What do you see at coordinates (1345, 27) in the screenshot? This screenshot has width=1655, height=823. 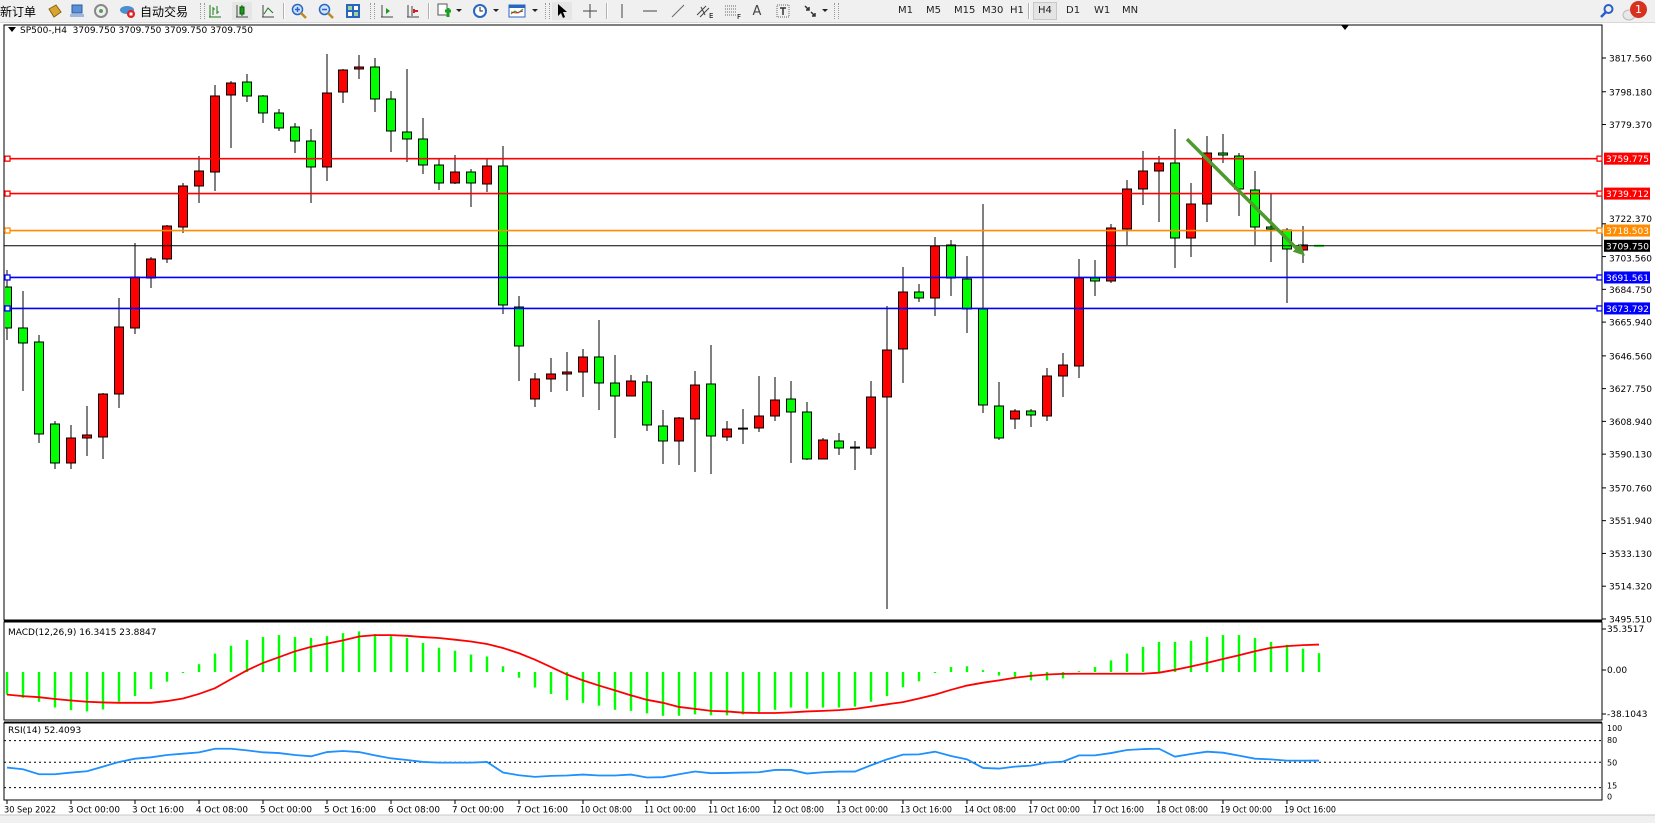 I see `chart-shift-marker-icon` at bounding box center [1345, 27].